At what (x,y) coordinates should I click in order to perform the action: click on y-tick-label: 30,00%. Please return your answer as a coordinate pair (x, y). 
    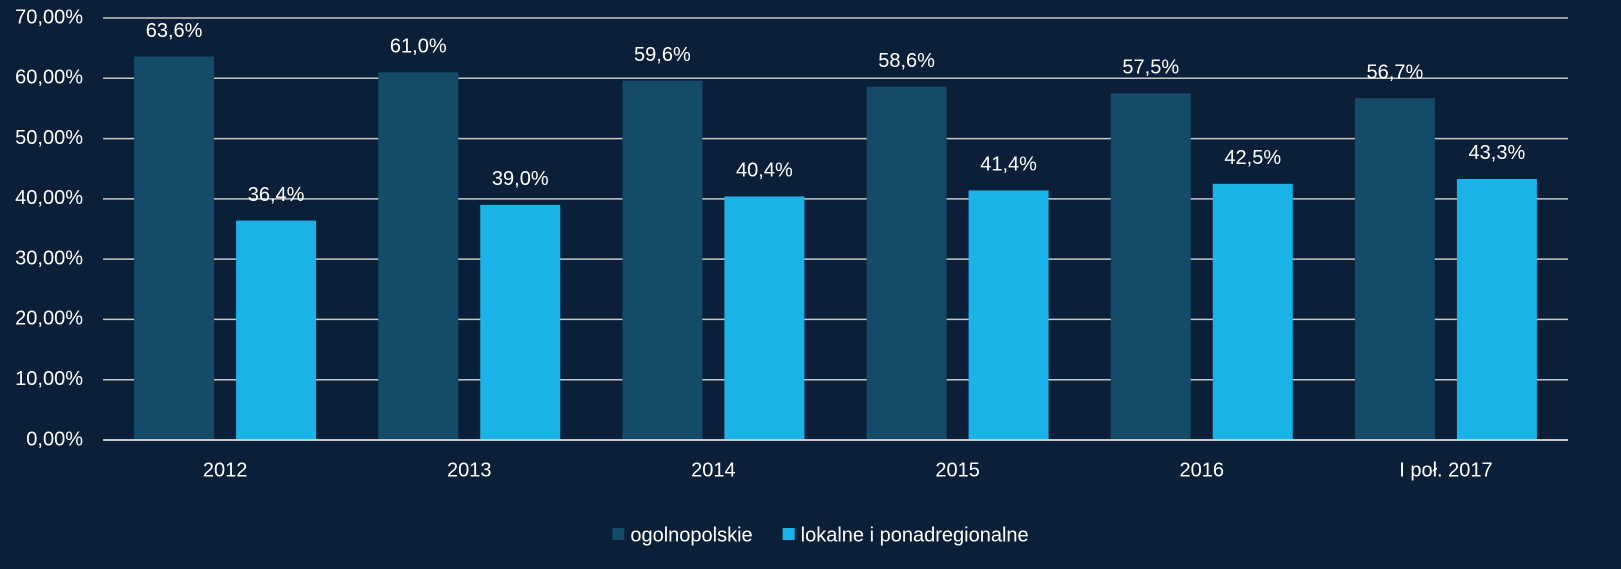
    Looking at the image, I should click on (49, 258).